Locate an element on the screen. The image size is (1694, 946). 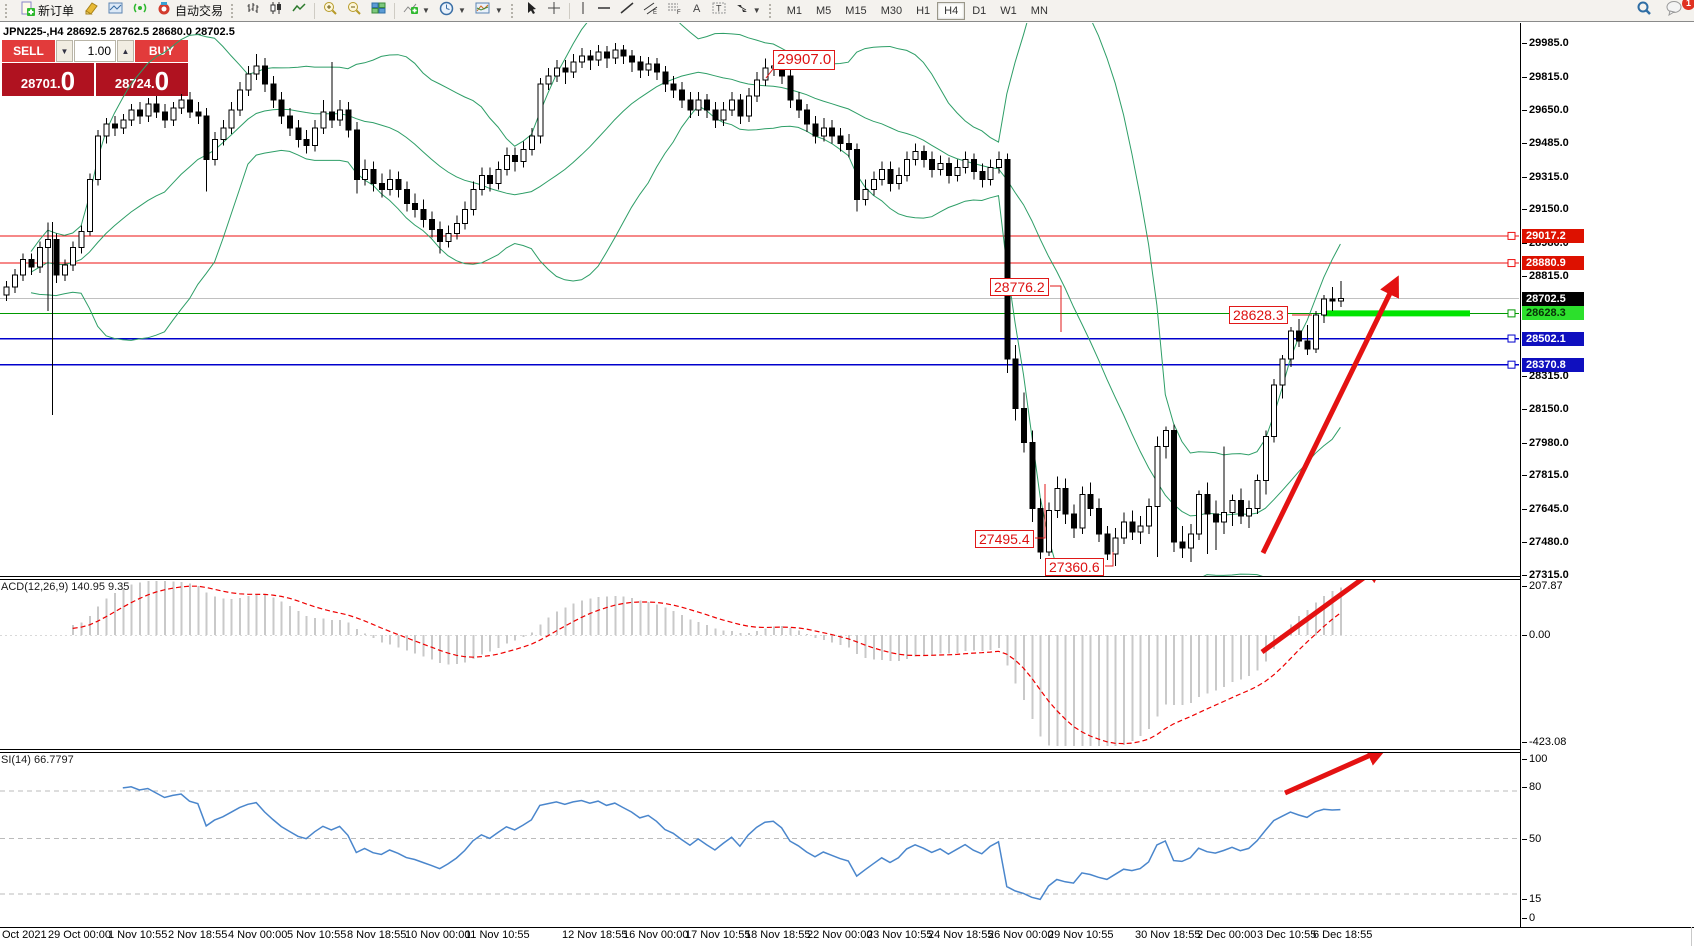
sell-button: SELL is located at coordinates (28, 51).